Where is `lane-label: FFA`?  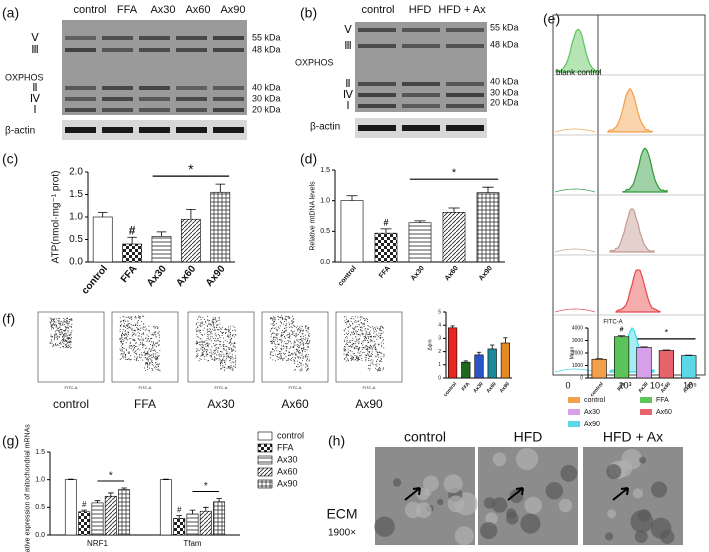 lane-label: FFA is located at coordinates (127, 10).